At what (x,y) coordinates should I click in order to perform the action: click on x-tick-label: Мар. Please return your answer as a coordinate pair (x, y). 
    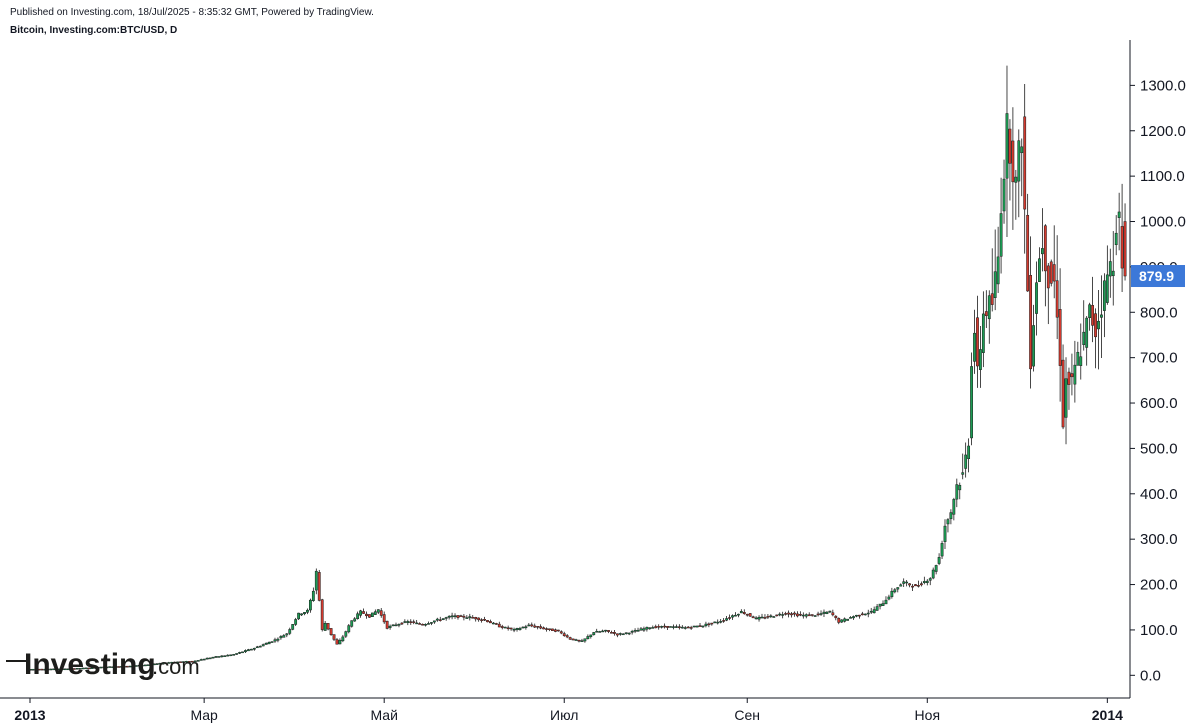
    Looking at the image, I should click on (204, 715).